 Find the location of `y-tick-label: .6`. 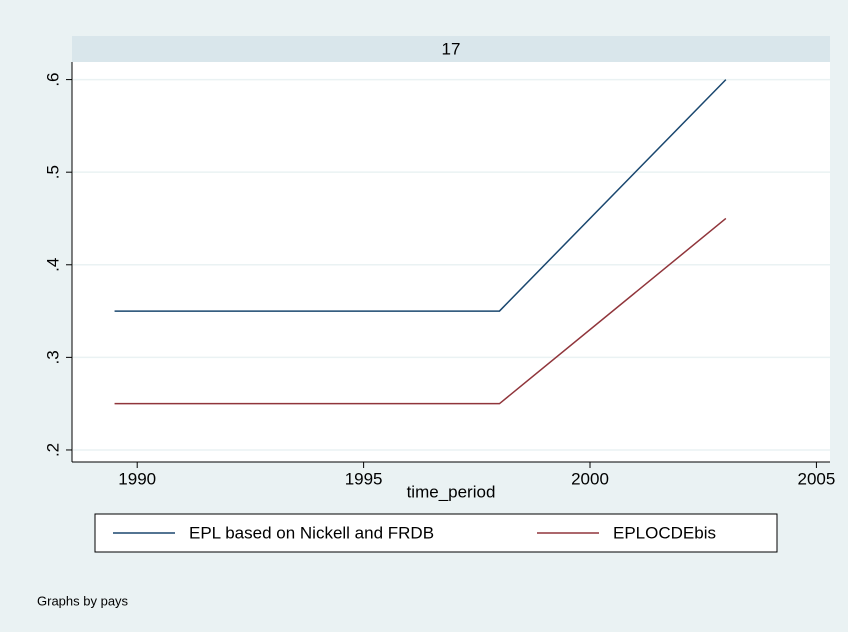

y-tick-label: .6 is located at coordinates (52, 79).